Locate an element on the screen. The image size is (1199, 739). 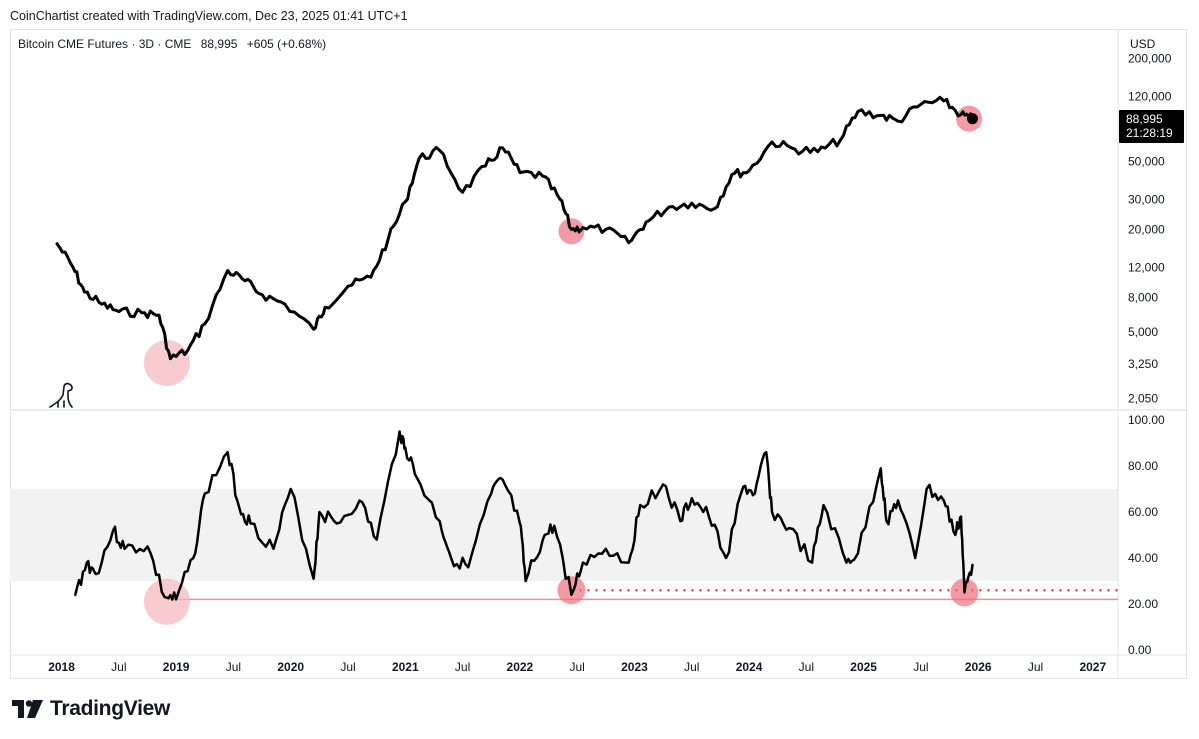
oscillator-tick-label: 40.00 is located at coordinates (1143, 558).